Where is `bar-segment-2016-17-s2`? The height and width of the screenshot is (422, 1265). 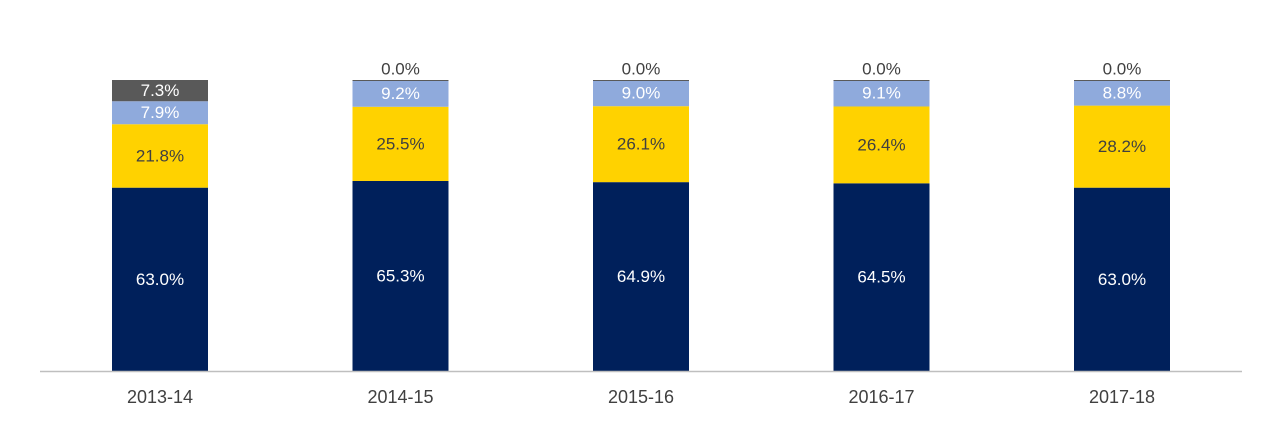
bar-segment-2016-17-s2 is located at coordinates (881, 93).